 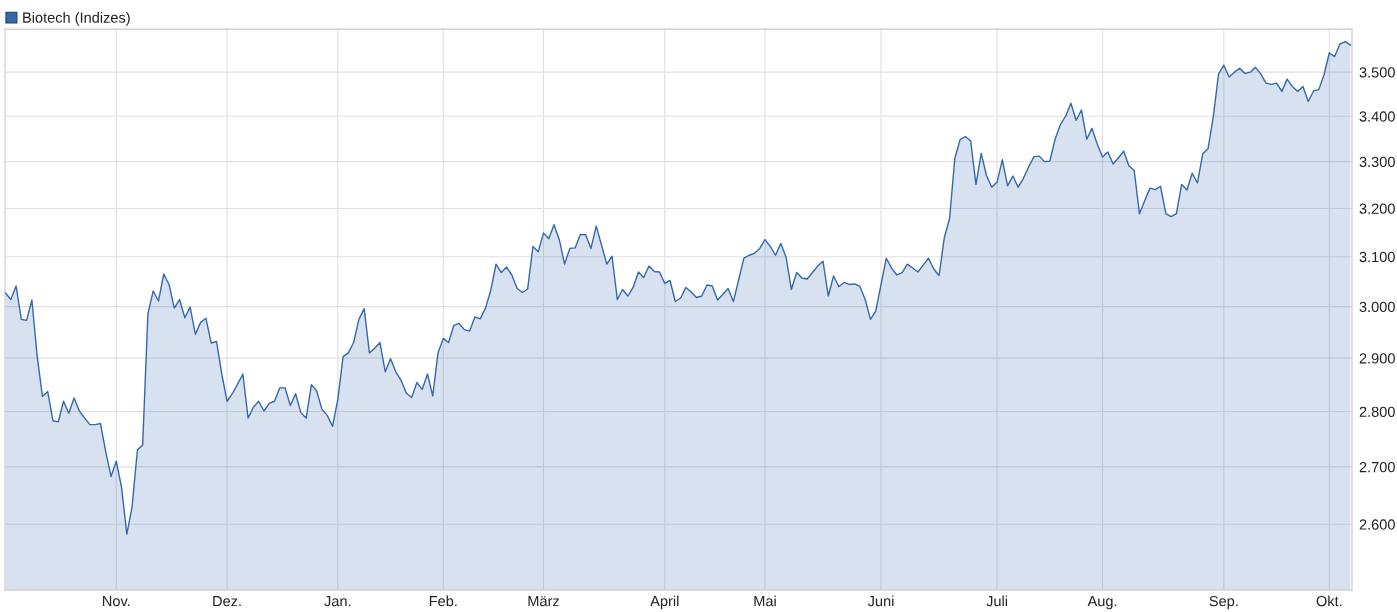 What do you see at coordinates (1377, 162) in the screenshot?
I see `y-tick-label: 3.300` at bounding box center [1377, 162].